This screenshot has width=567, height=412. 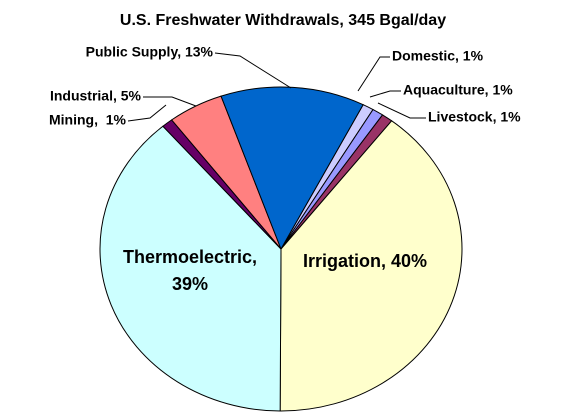 I want to click on data-label: Industrial, 5%, so click(x=96, y=96).